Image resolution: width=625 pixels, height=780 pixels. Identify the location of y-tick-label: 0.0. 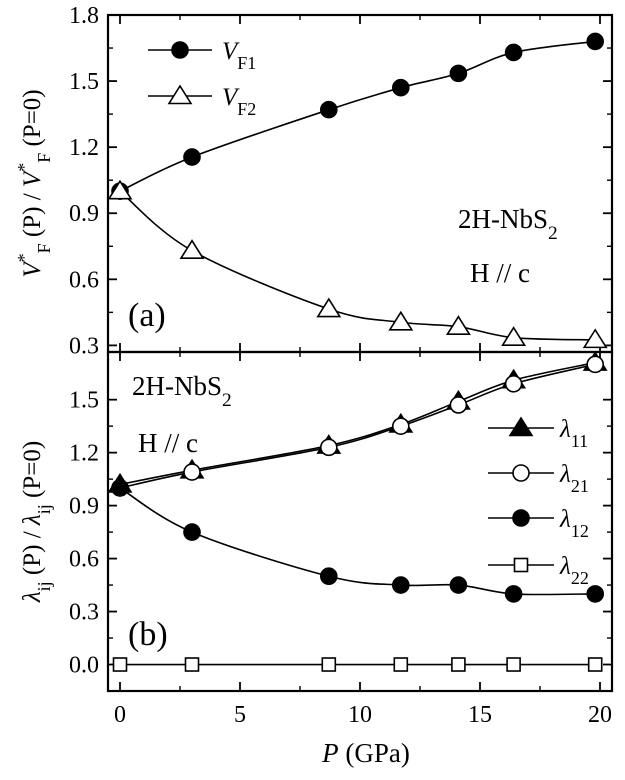
(84, 666).